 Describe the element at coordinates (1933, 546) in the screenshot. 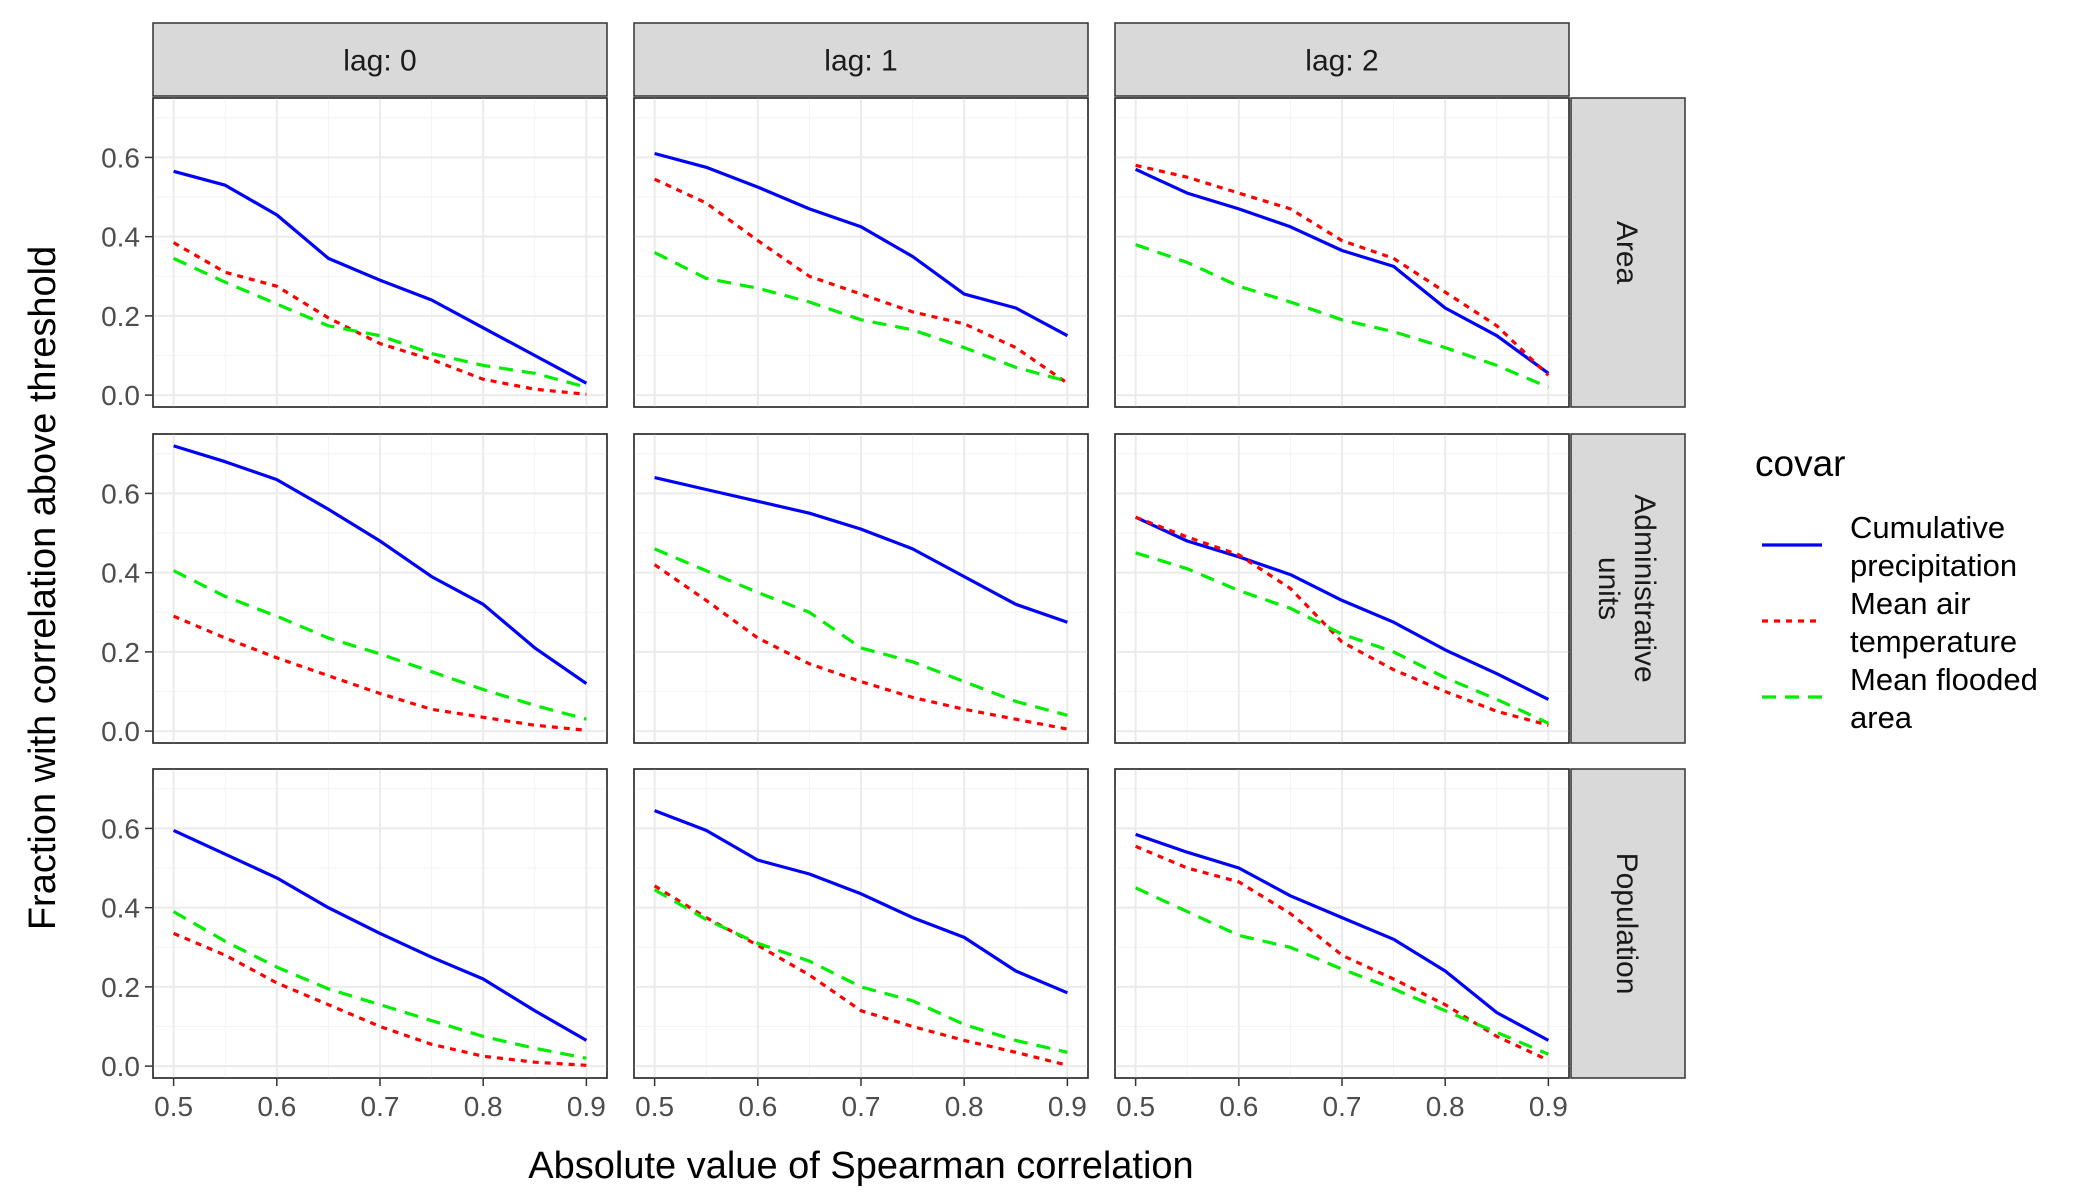

I see `legend-label-cp: Cumulative precipitation` at that location.